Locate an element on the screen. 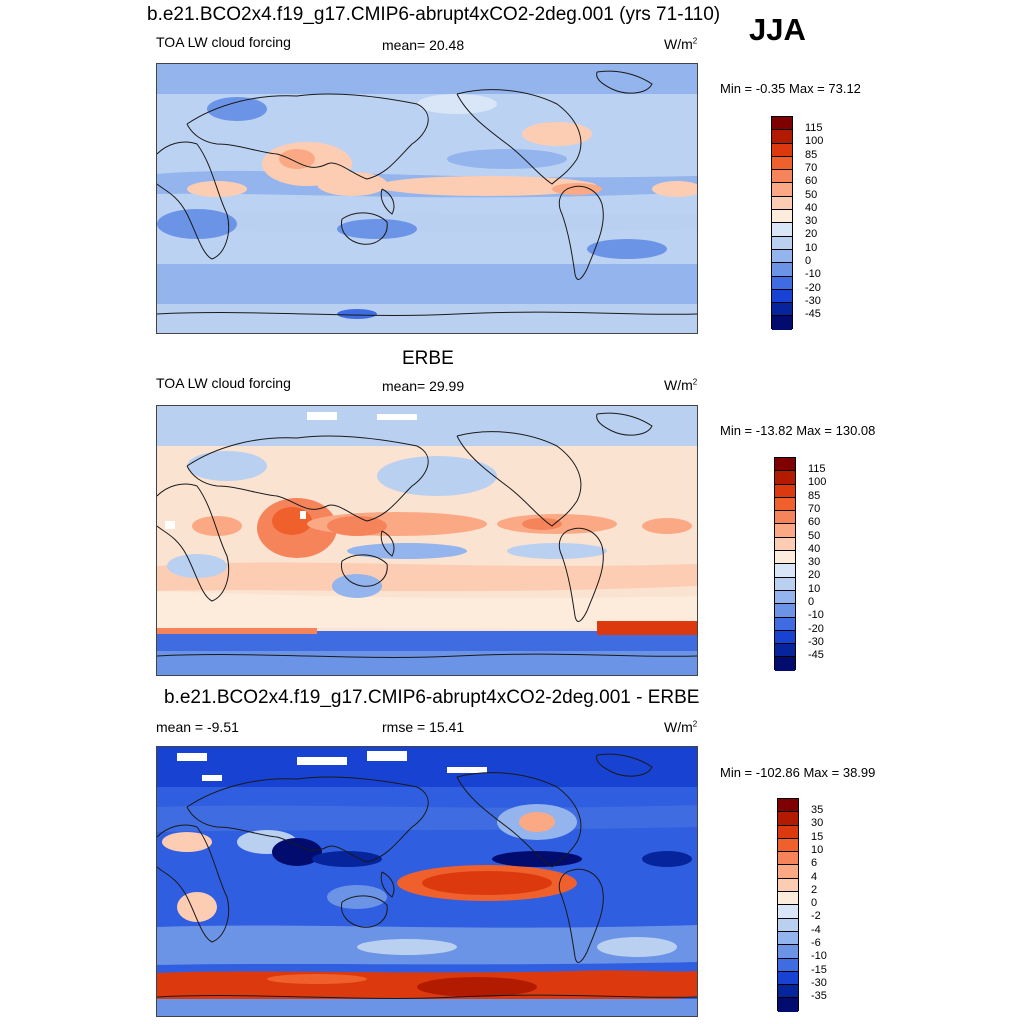 Image resolution: width=1024 pixels, height=1024 pixels. panel1-map is located at coordinates (427, 198).